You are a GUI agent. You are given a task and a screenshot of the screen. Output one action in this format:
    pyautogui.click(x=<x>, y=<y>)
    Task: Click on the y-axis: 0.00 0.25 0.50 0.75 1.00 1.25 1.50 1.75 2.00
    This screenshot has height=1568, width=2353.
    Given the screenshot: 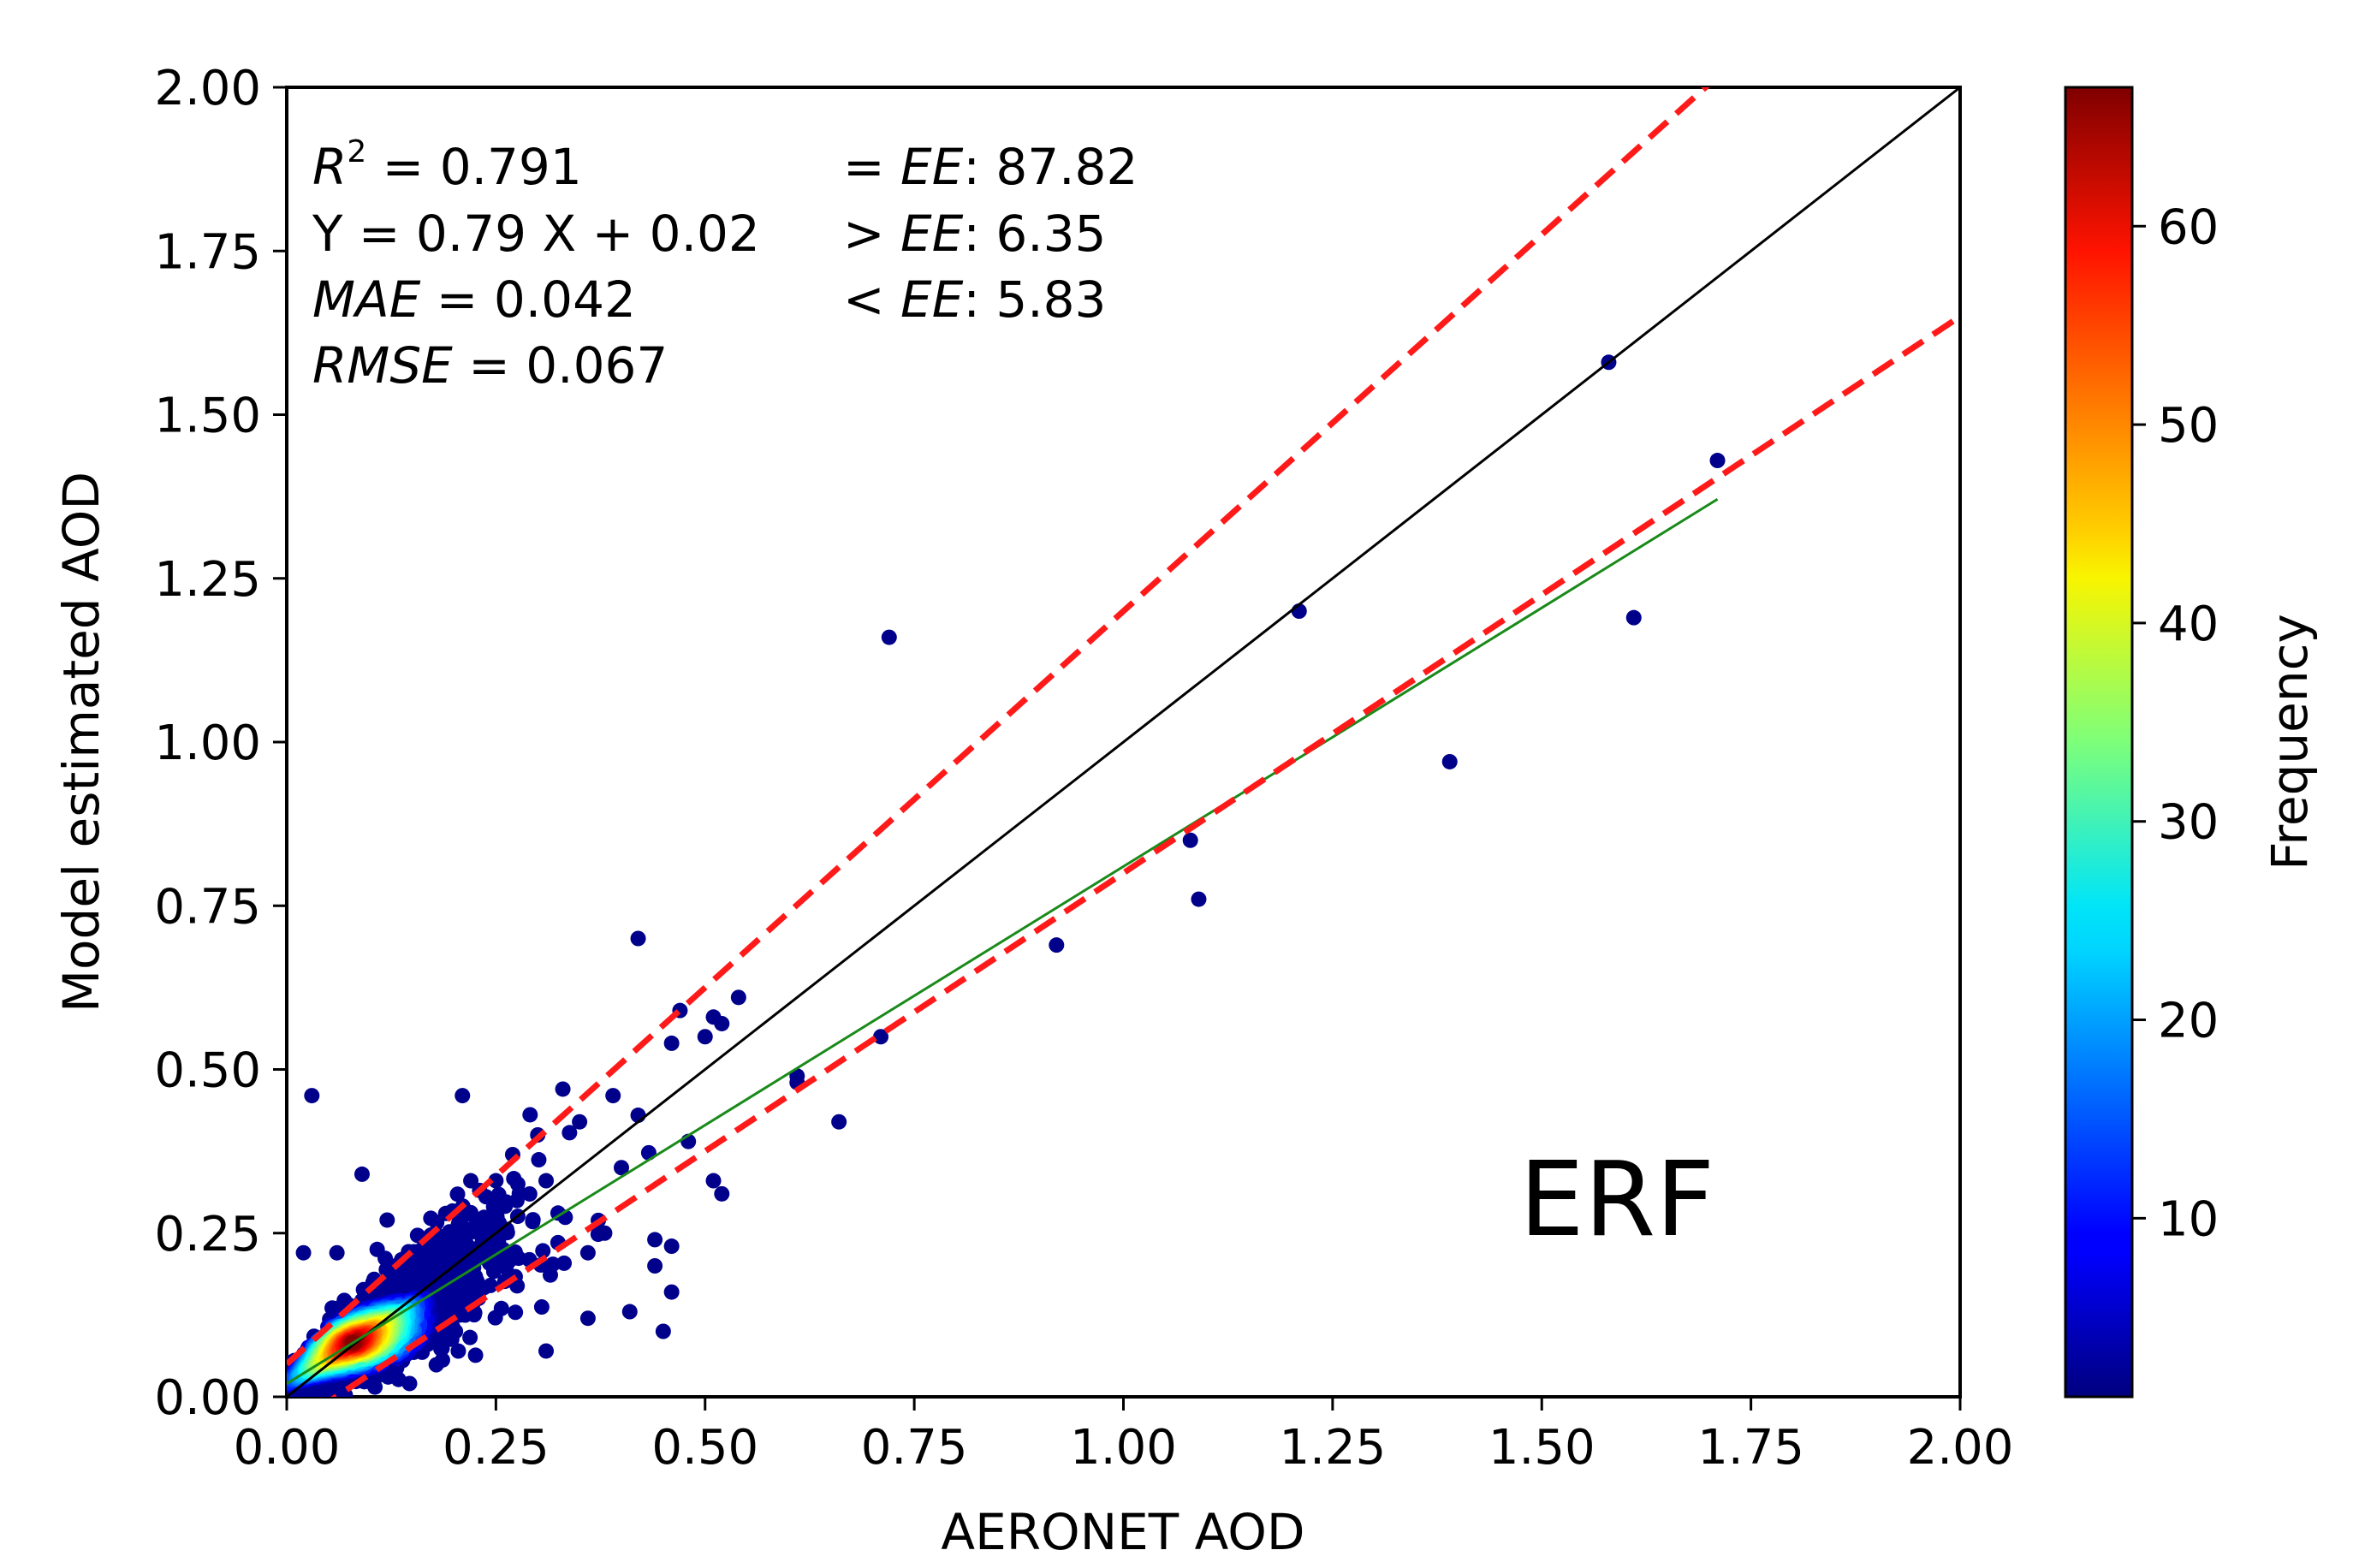 What is the action you would take?
    pyautogui.click(x=220, y=743)
    